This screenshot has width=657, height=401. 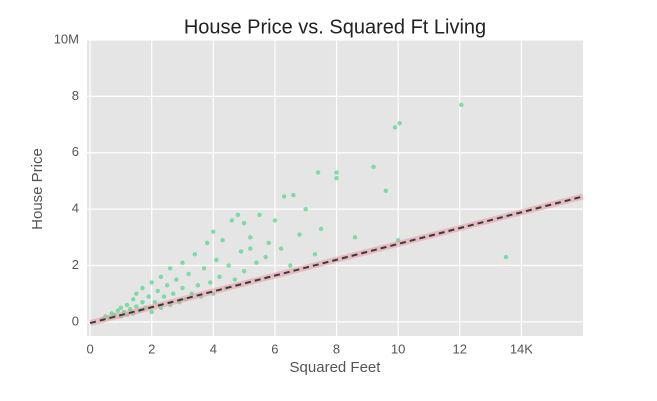 I want to click on y-tick-label: 6, so click(x=75, y=151).